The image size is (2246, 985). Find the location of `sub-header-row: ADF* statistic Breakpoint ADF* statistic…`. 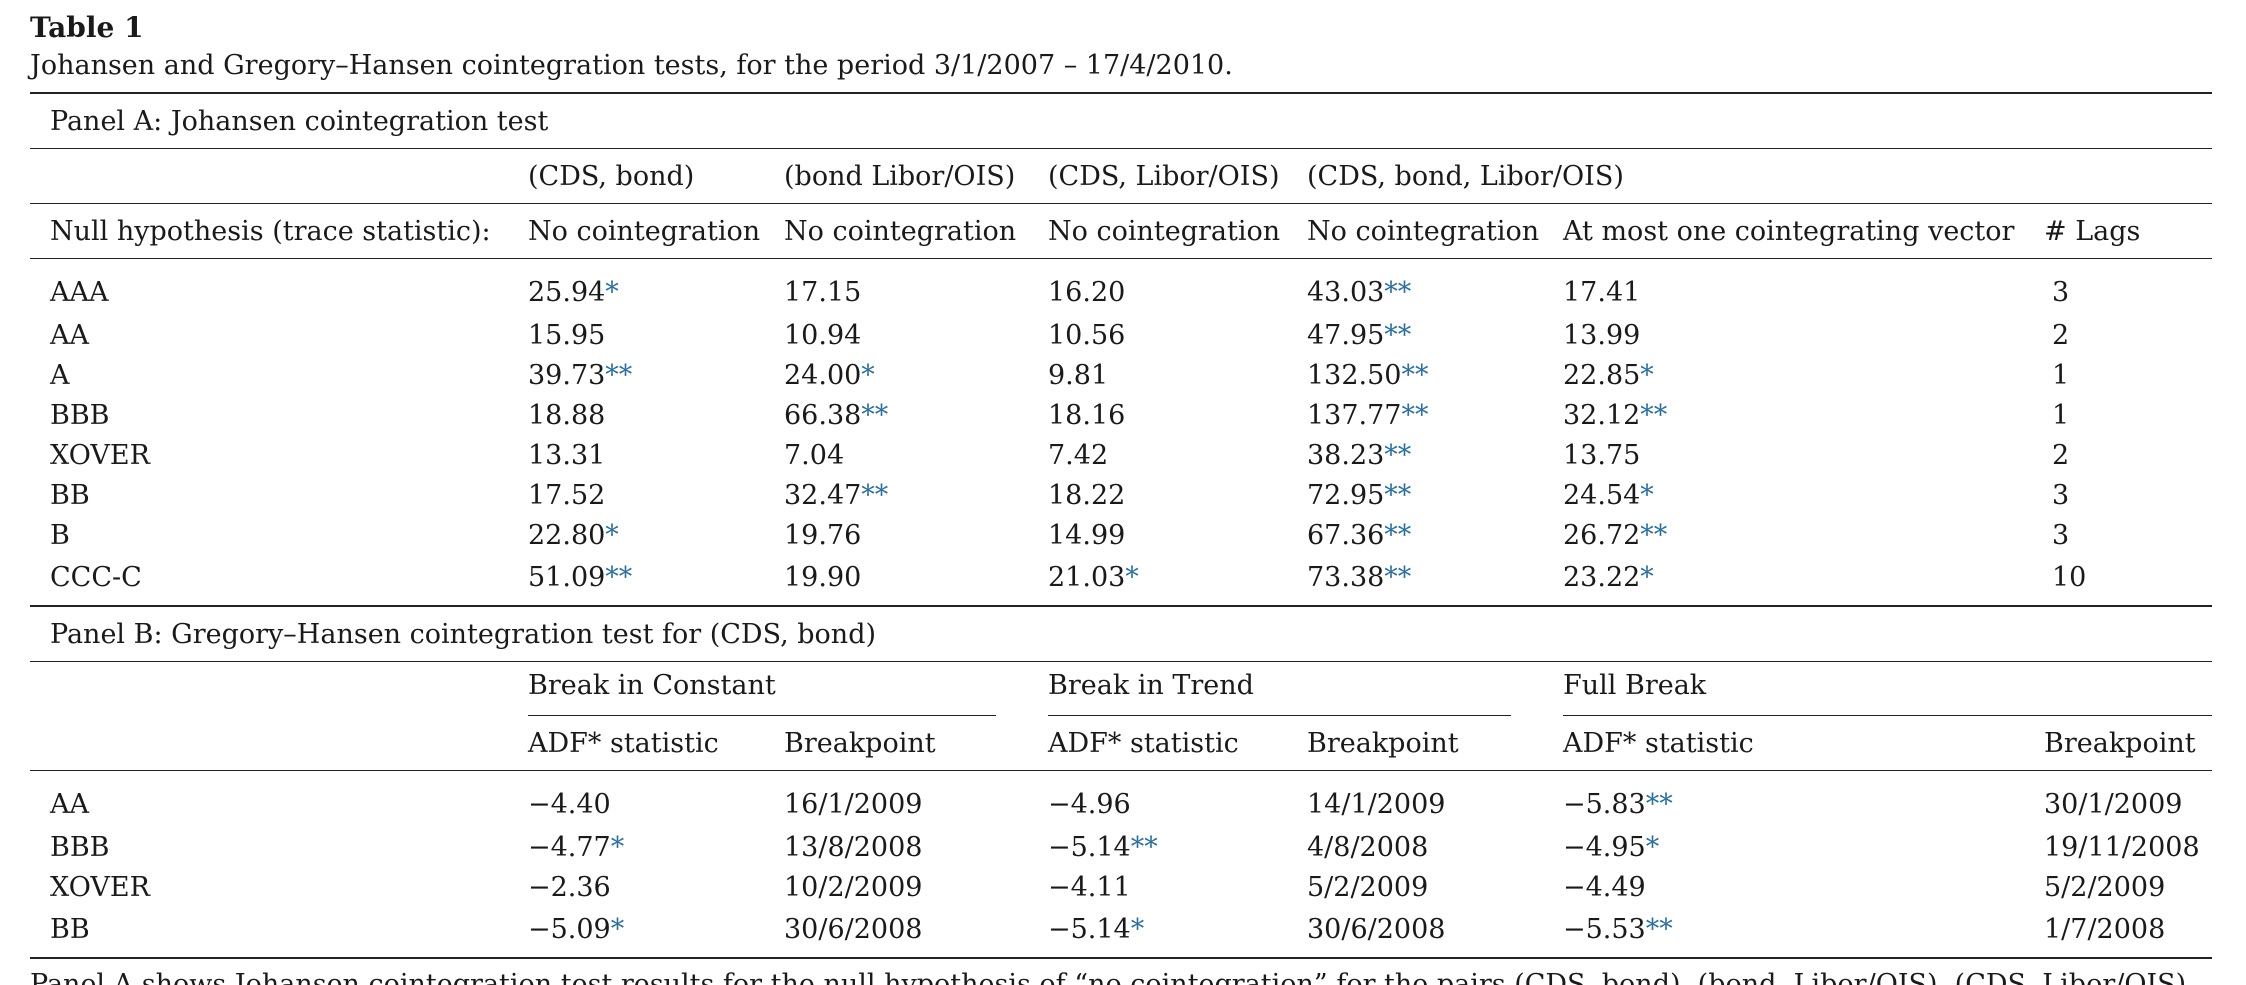

sub-header-row: ADF* statistic Breakpoint ADF* statistic… is located at coordinates (1121, 743).